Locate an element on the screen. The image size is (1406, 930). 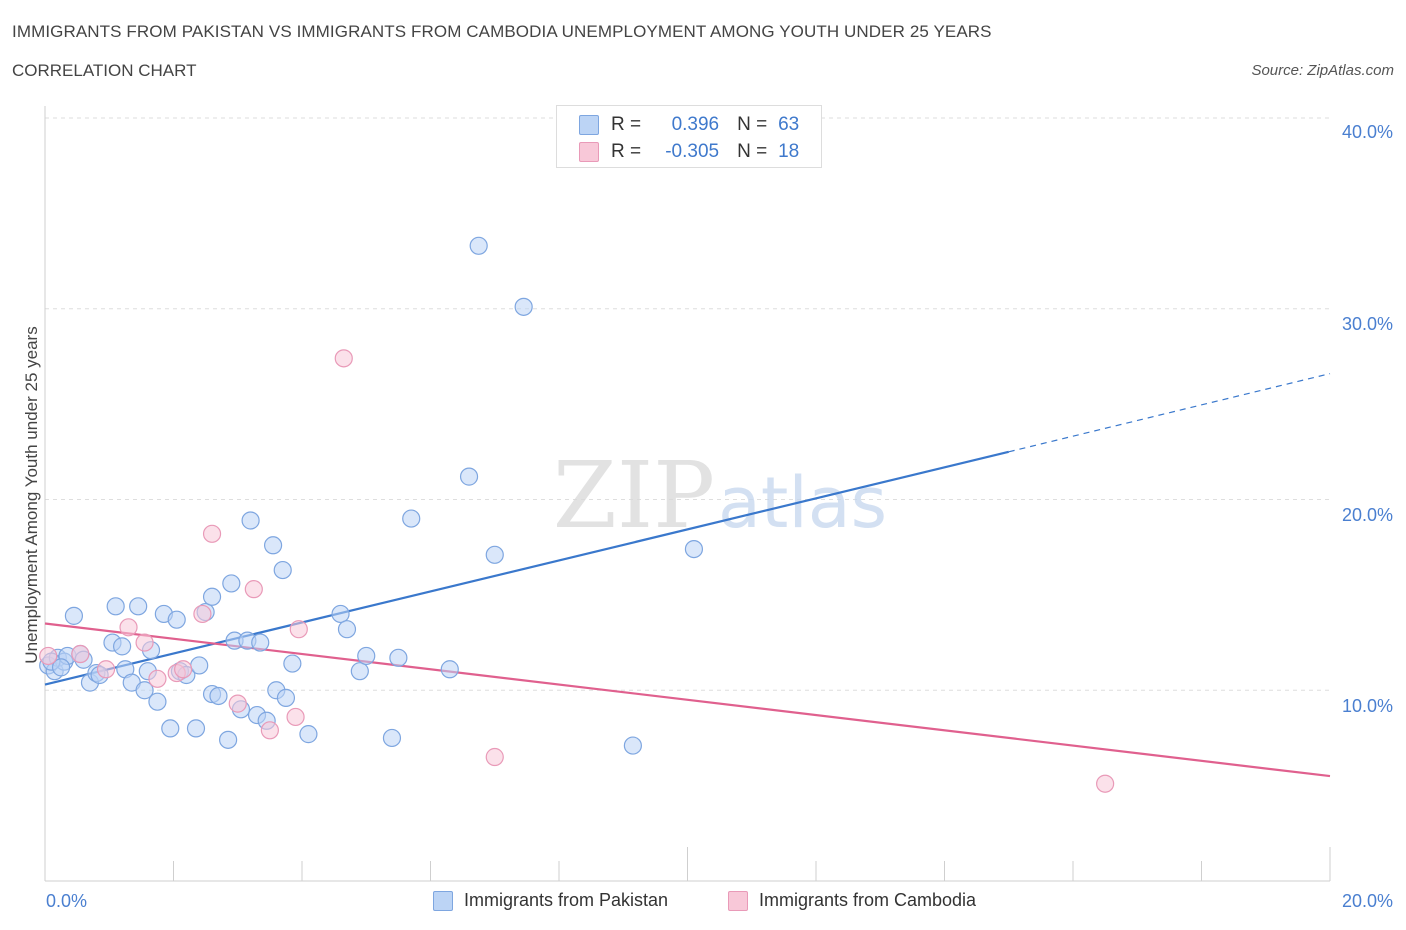
pakistan-swatch is located at coordinates (589, 125).